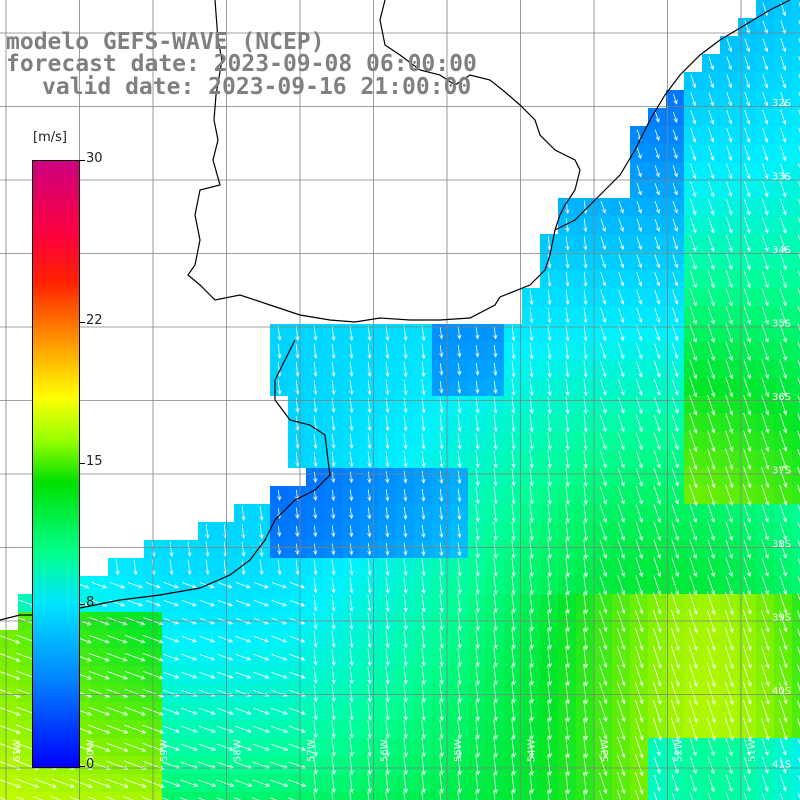  Describe the element at coordinates (90, 764) in the screenshot. I see `colorbar-tick-label: 0` at that location.